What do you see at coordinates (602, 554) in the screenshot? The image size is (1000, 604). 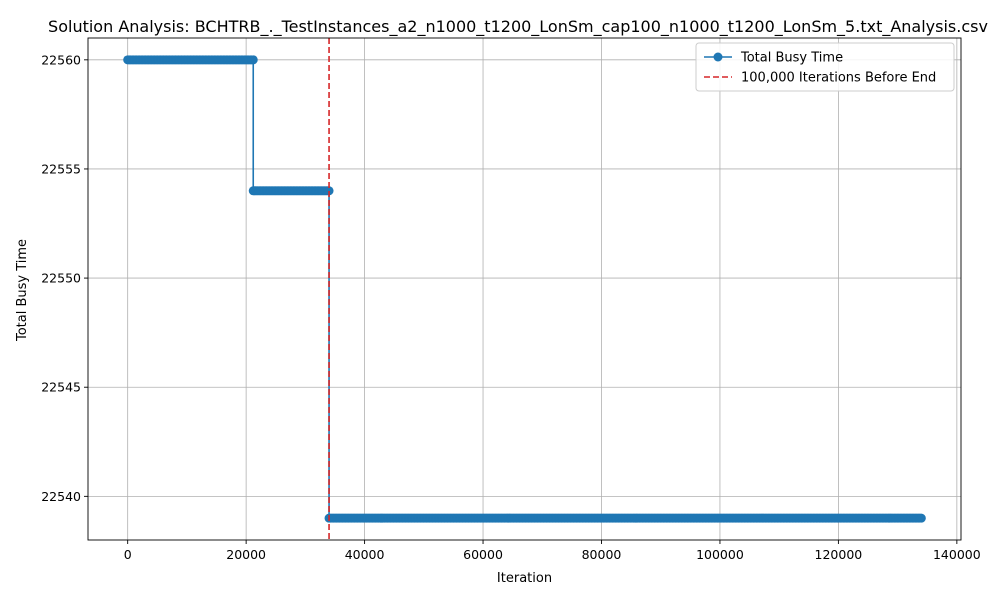 I see `x-tick-label: 80000` at bounding box center [602, 554].